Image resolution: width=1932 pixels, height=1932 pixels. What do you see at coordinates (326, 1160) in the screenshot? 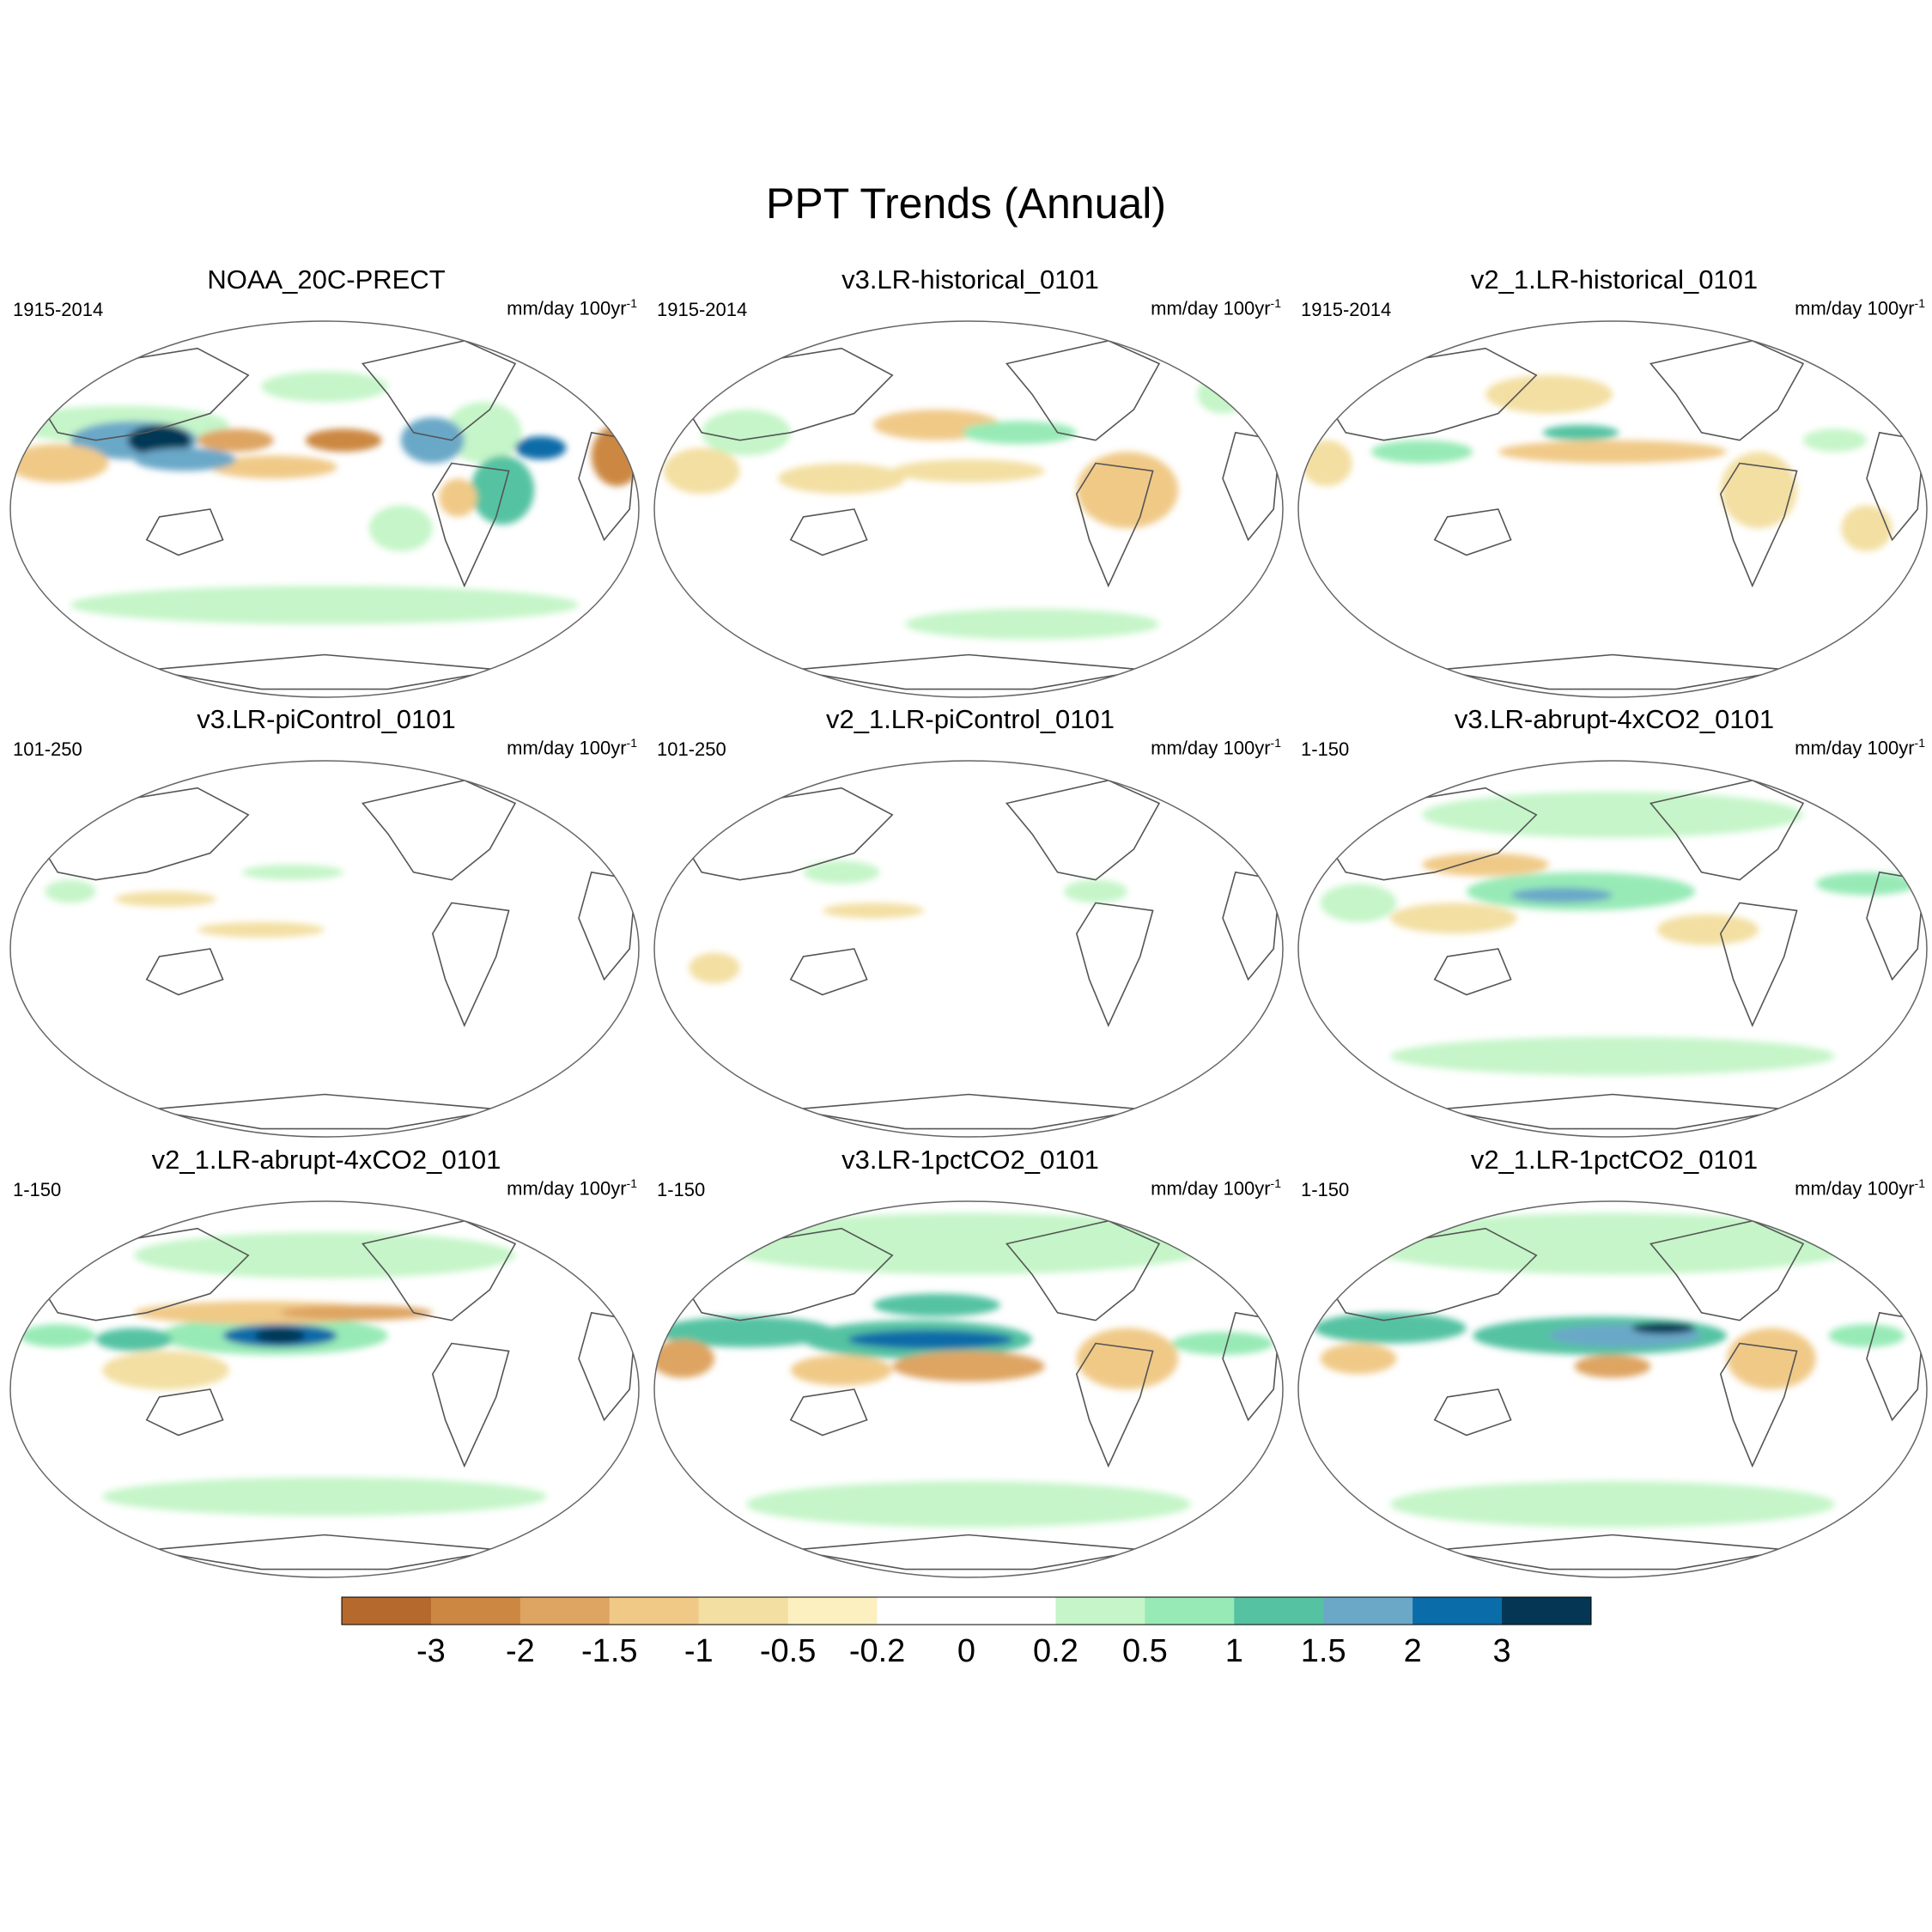
I see `panel-title: v2_1.LR-abrupt-4xCO2_0101` at bounding box center [326, 1160].